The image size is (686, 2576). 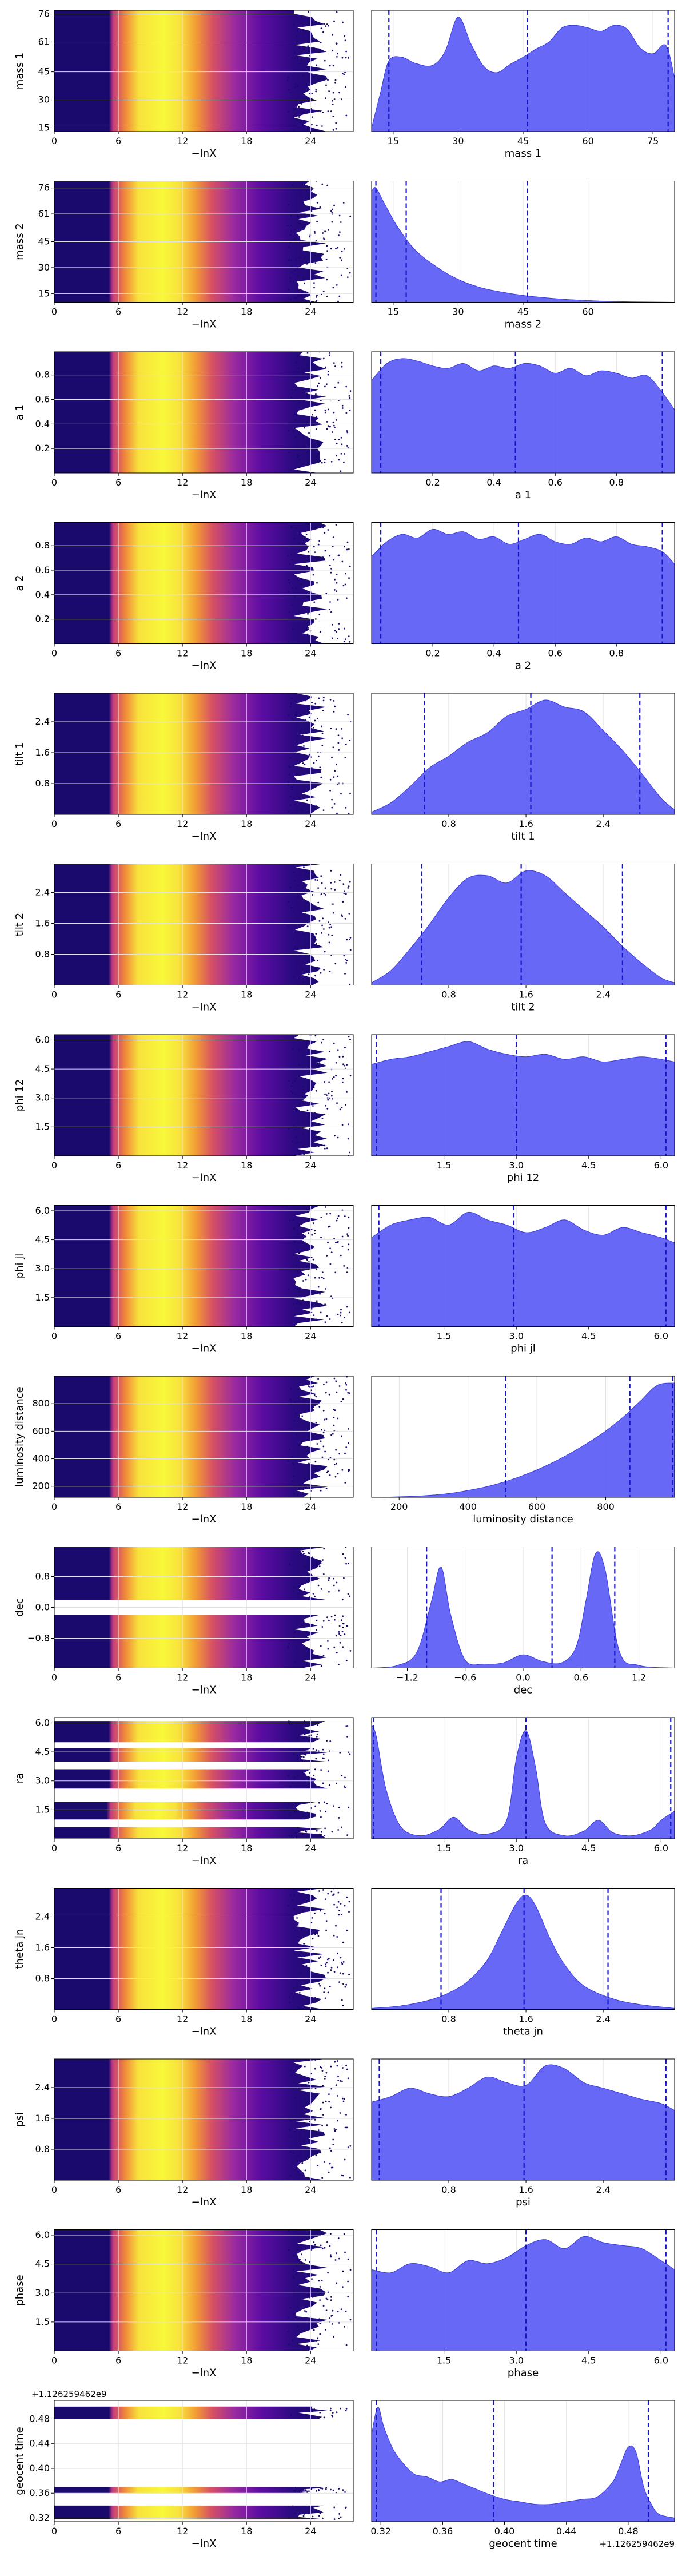 What do you see at coordinates (444, 1336) in the screenshot?
I see `posterior-xtick-label: 1.5` at bounding box center [444, 1336].